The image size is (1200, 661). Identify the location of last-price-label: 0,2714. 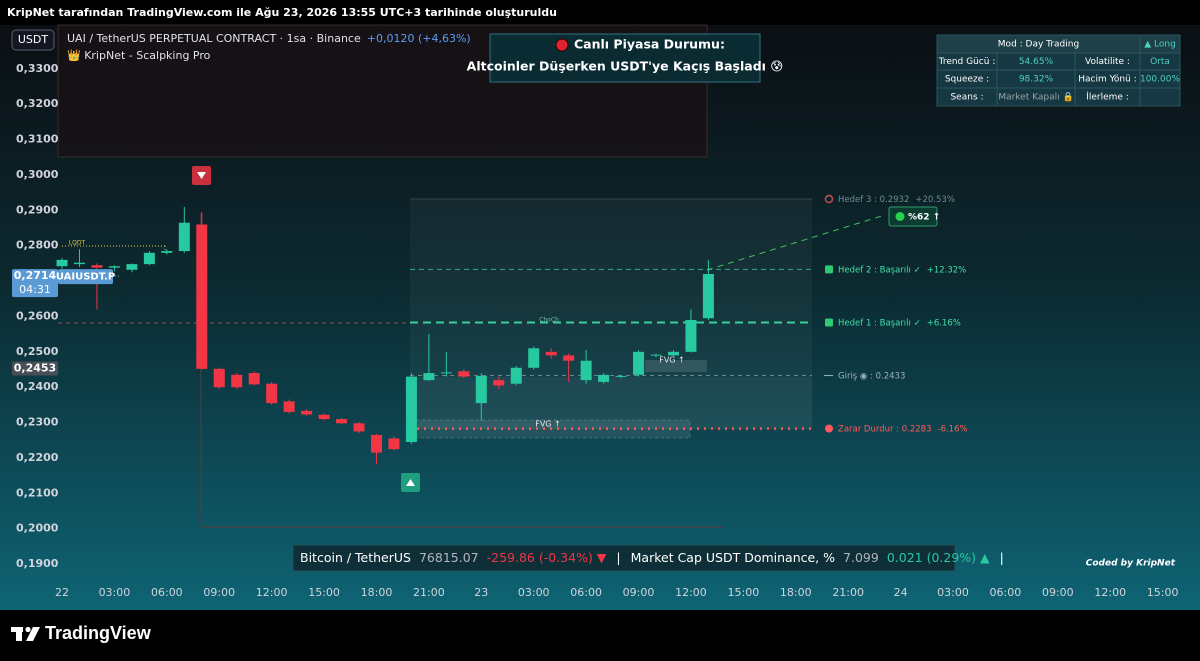
(35, 275).